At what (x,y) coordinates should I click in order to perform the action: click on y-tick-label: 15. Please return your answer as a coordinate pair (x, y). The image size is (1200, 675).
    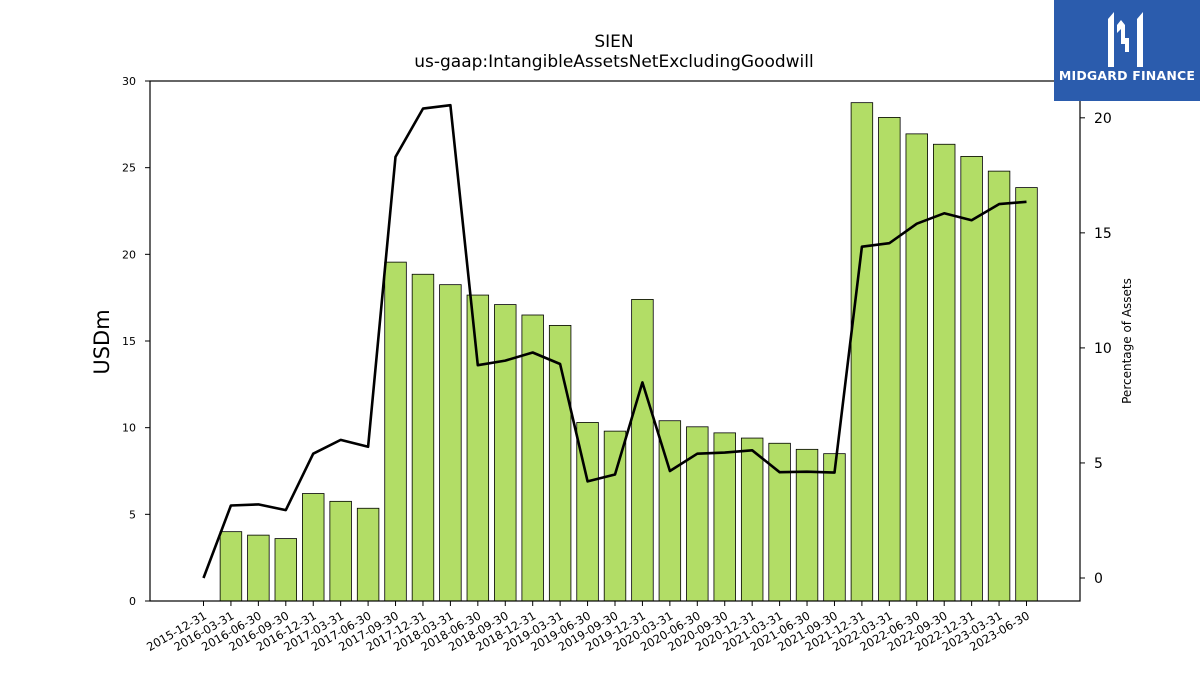
    Looking at the image, I should click on (129, 341).